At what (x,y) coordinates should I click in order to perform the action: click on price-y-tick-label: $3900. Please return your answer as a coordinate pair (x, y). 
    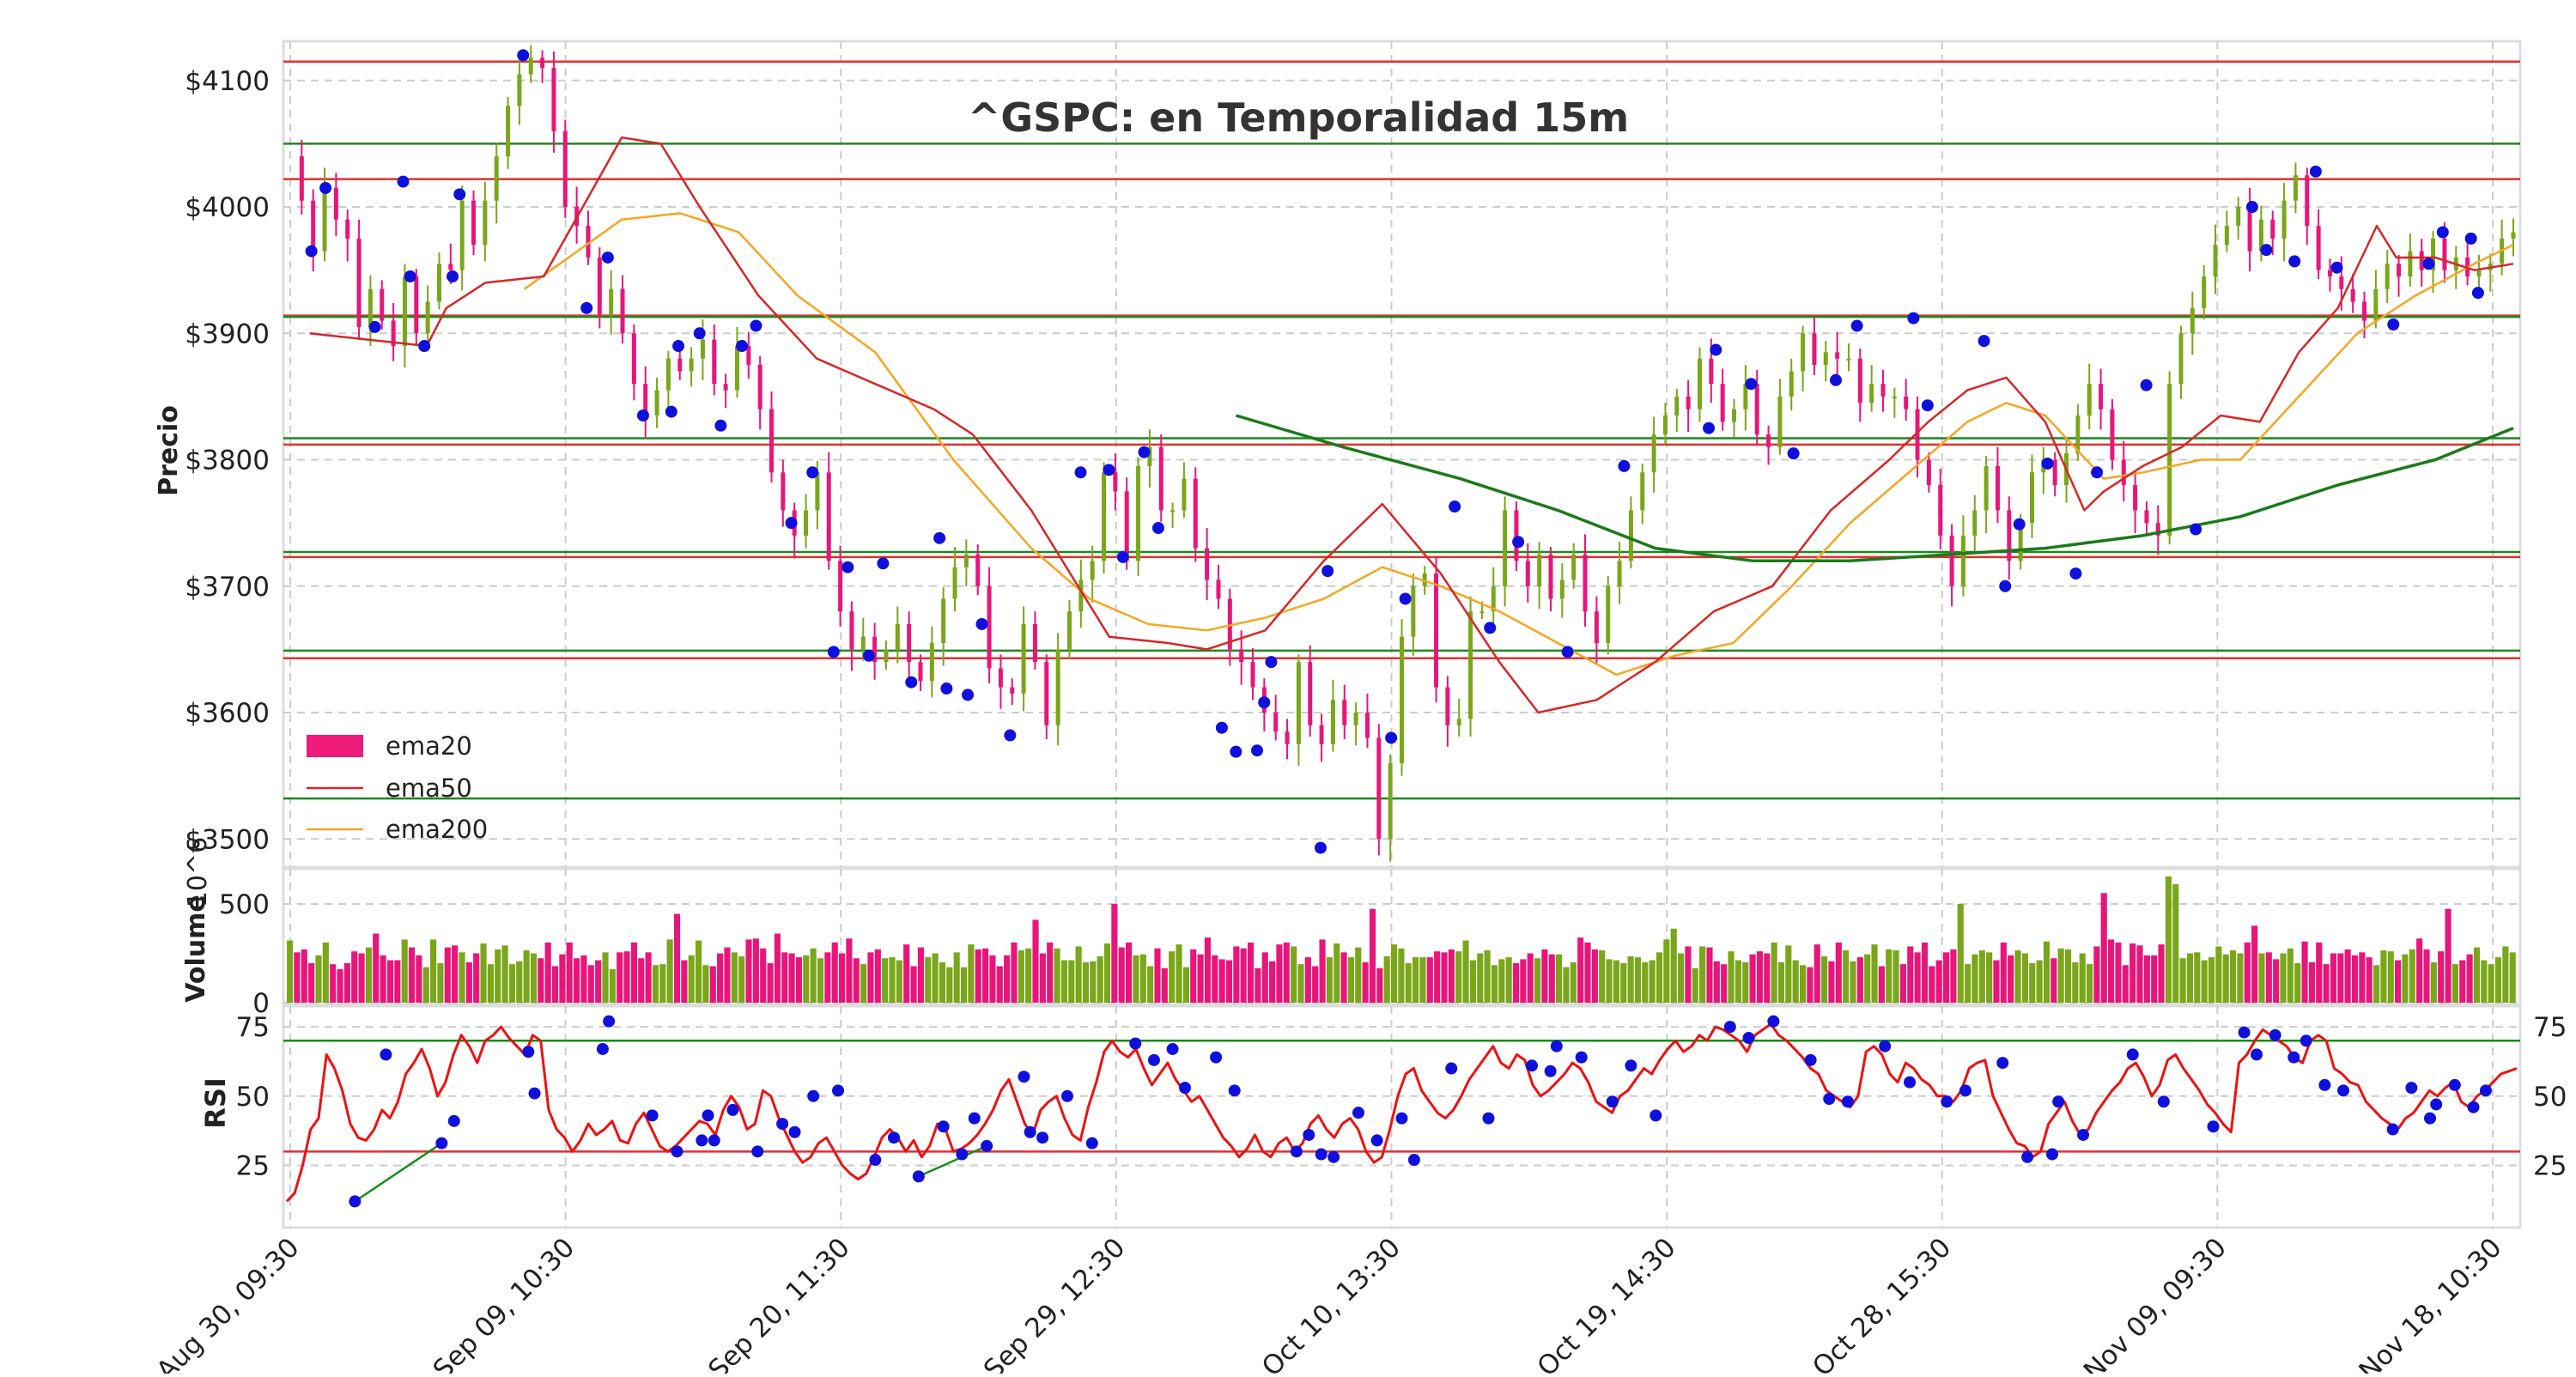
    Looking at the image, I should click on (228, 334).